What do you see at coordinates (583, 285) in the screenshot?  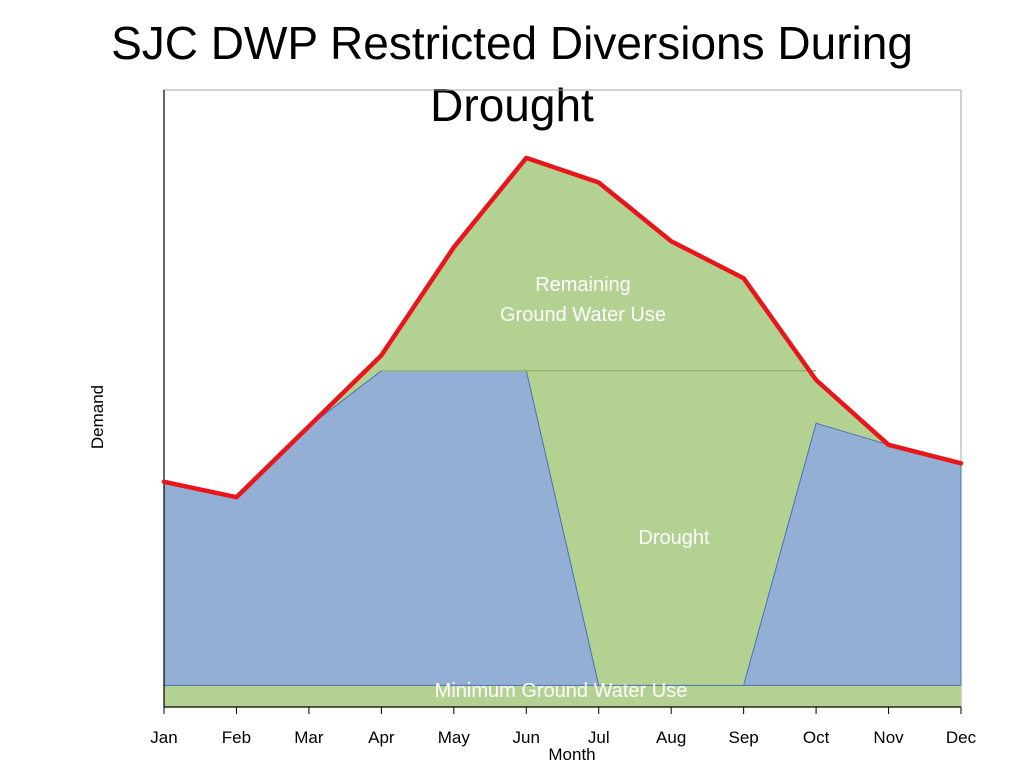 I see `area-label-remaining-line1: Remaining` at bounding box center [583, 285].